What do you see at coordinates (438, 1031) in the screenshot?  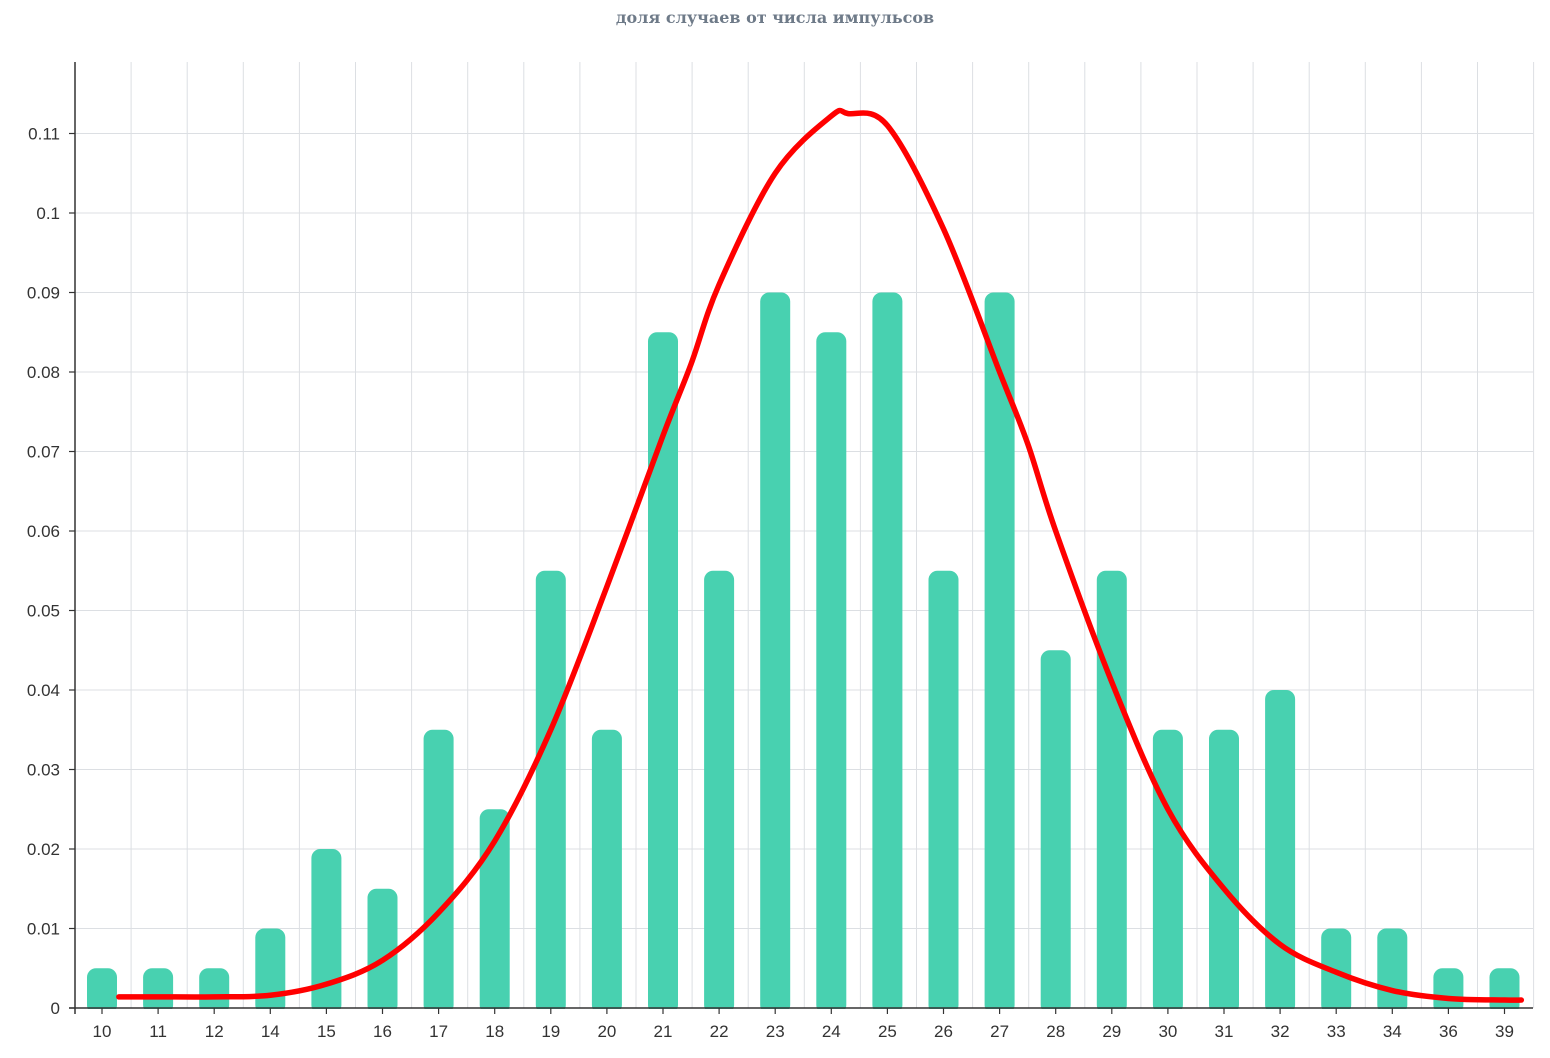 I see `x-tick-label: 17` at bounding box center [438, 1031].